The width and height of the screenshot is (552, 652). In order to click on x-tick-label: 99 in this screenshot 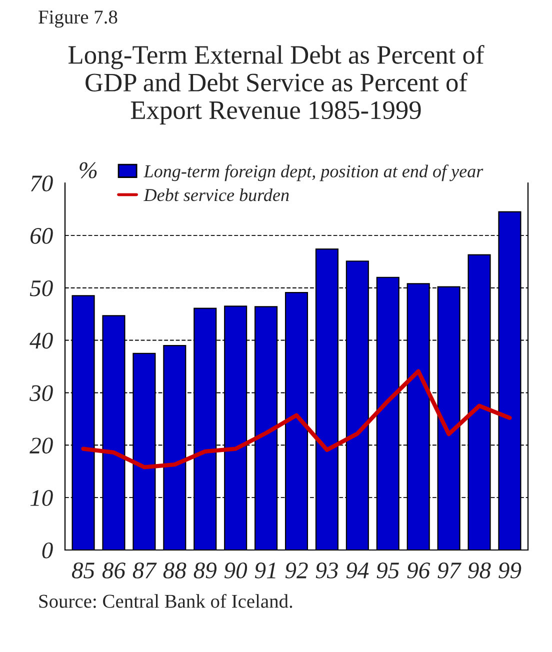, I will do `click(510, 570)`.